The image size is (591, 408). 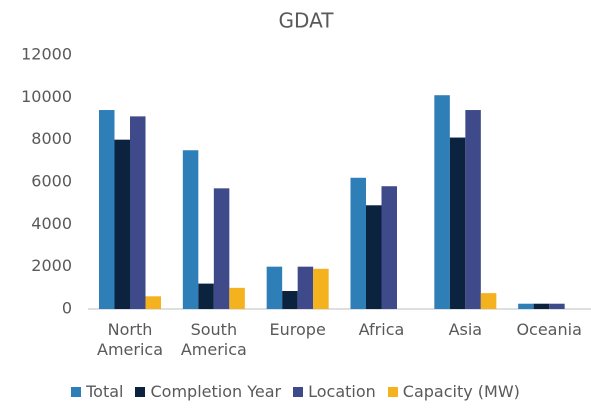 What do you see at coordinates (51, 138) in the screenshot?
I see `y-tick-label: 8000` at bounding box center [51, 138].